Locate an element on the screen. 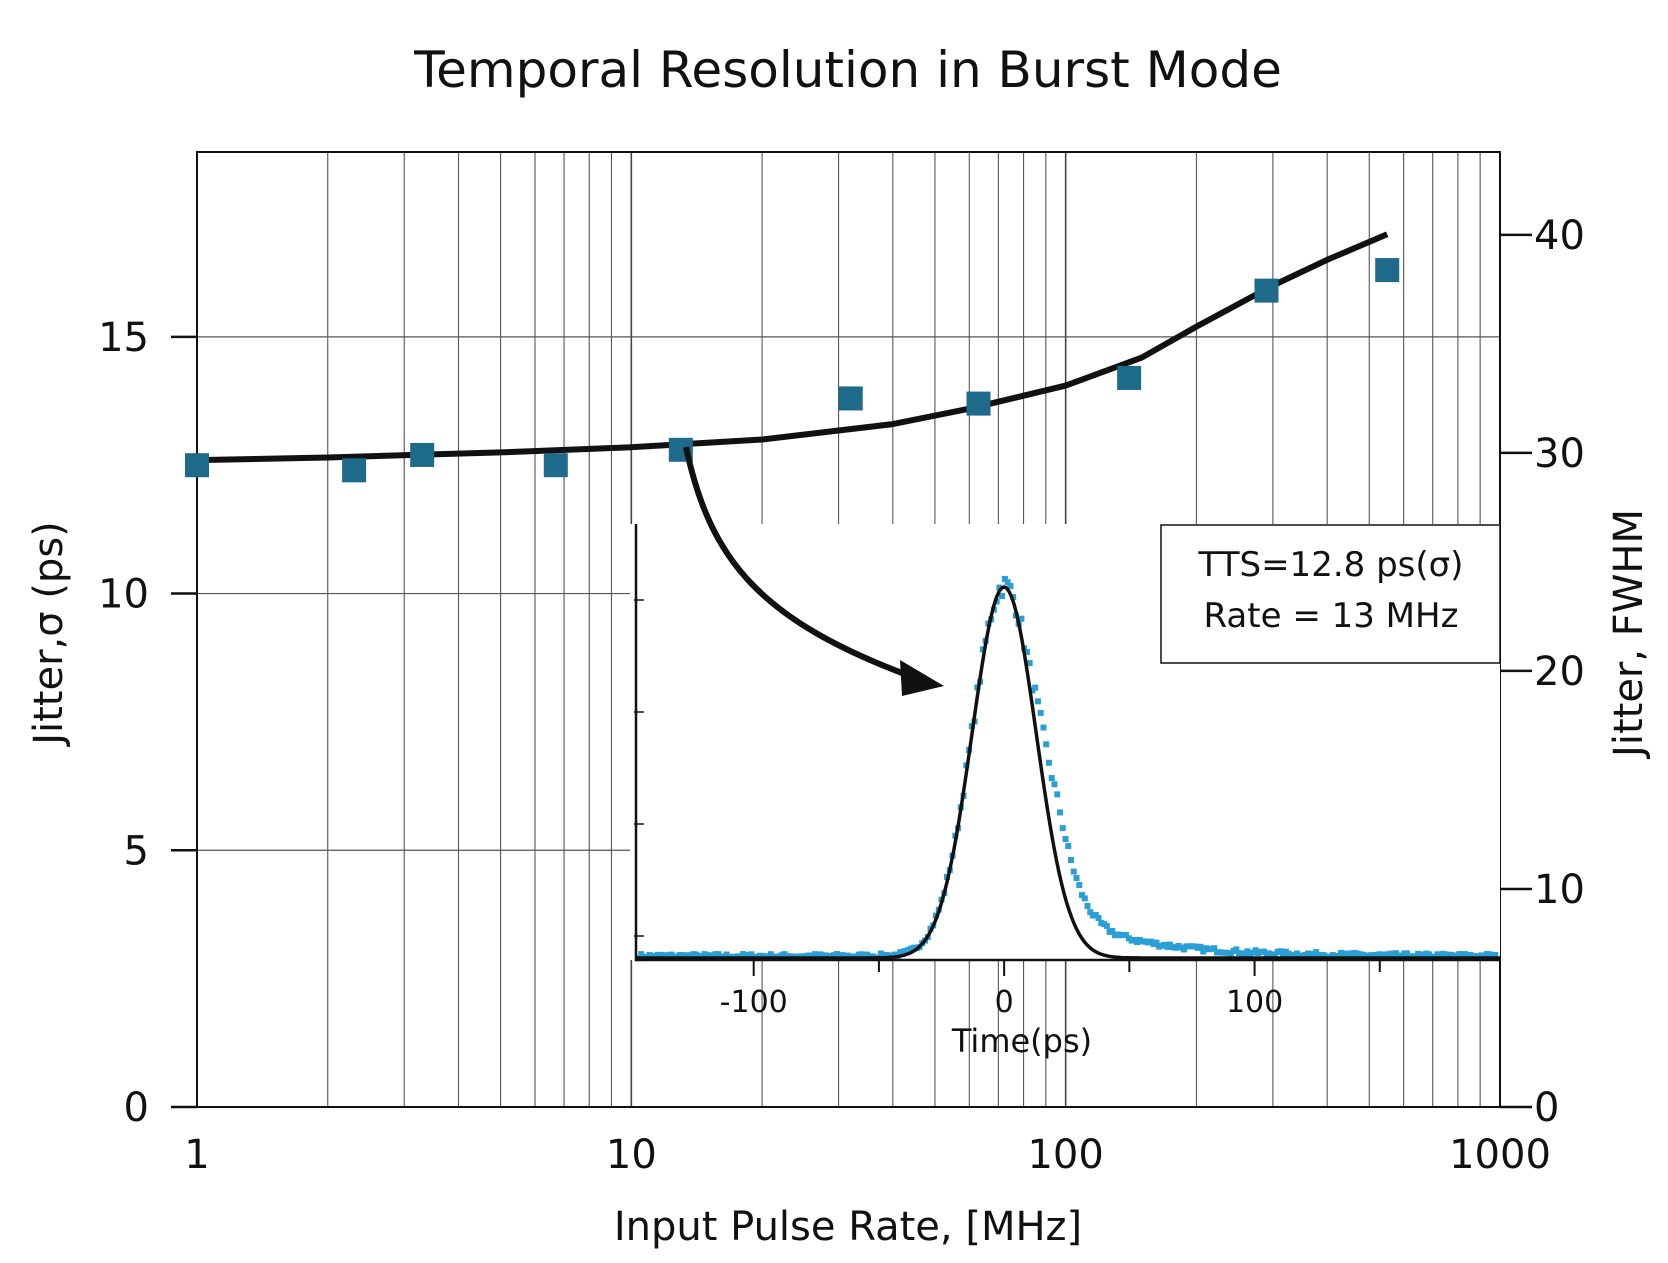 Image resolution: width=1668 pixels, height=1263 pixels. y-tick-label: 15 is located at coordinates (123, 338).